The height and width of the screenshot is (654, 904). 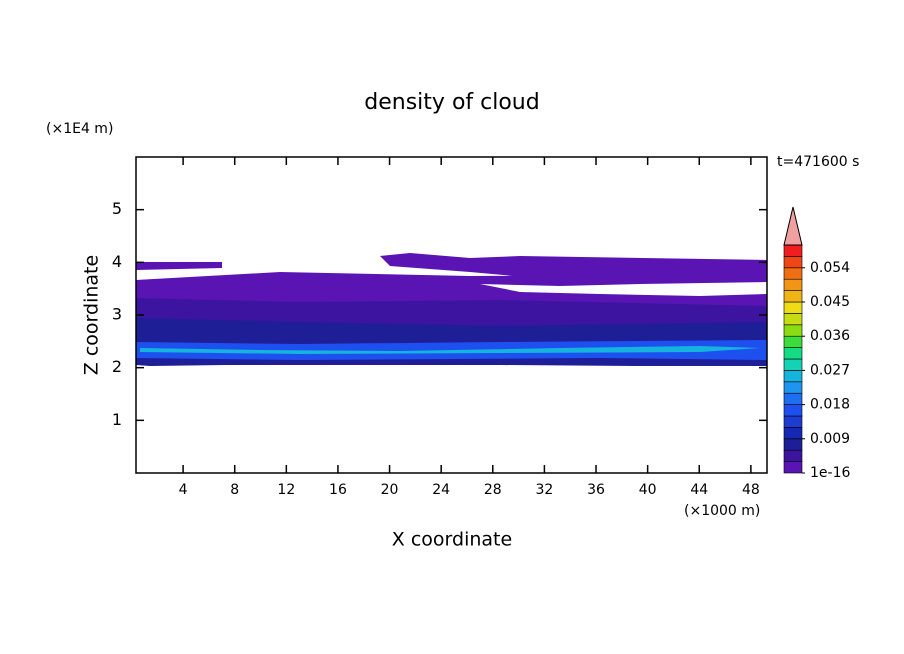 I want to click on x-tick-label: 16, so click(x=338, y=490).